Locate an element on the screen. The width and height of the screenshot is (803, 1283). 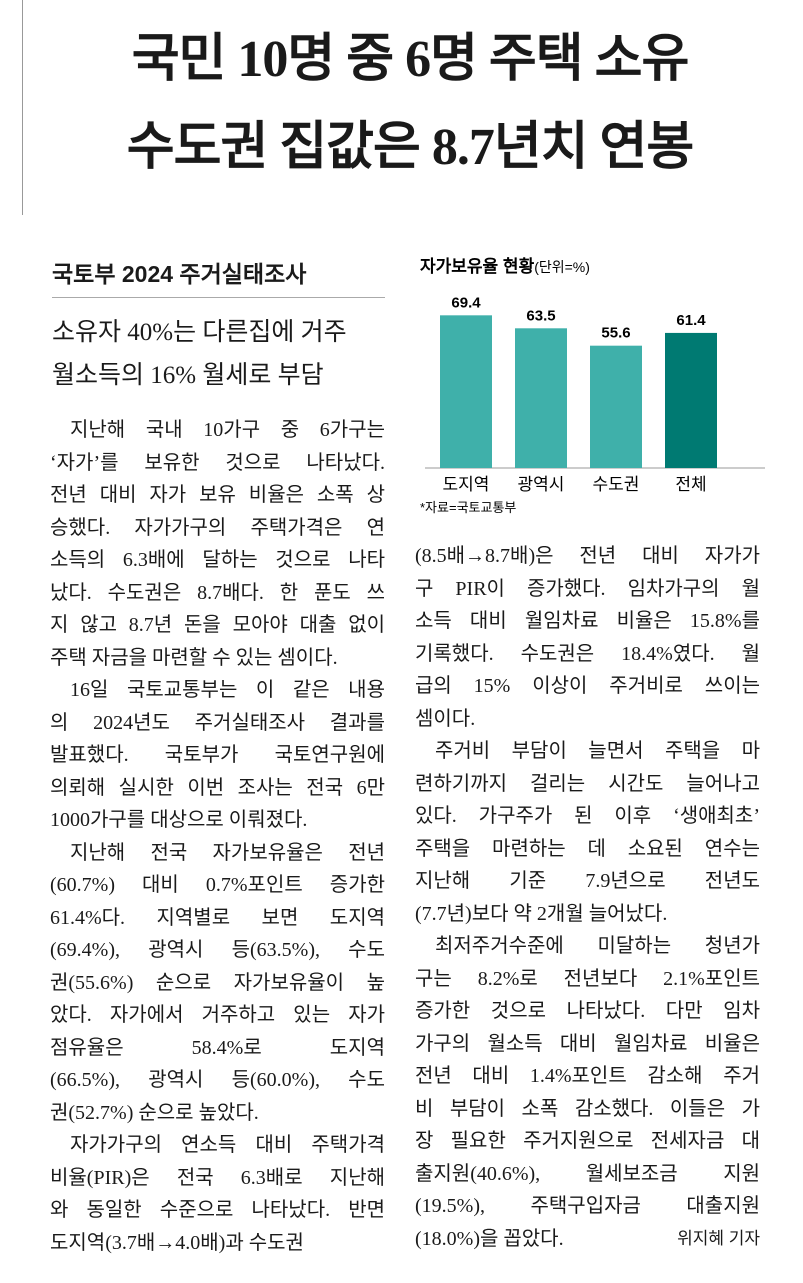
text-line: 비율(PIR)은 전국 6.3배로 지난해 is located at coordinates (217, 1177).